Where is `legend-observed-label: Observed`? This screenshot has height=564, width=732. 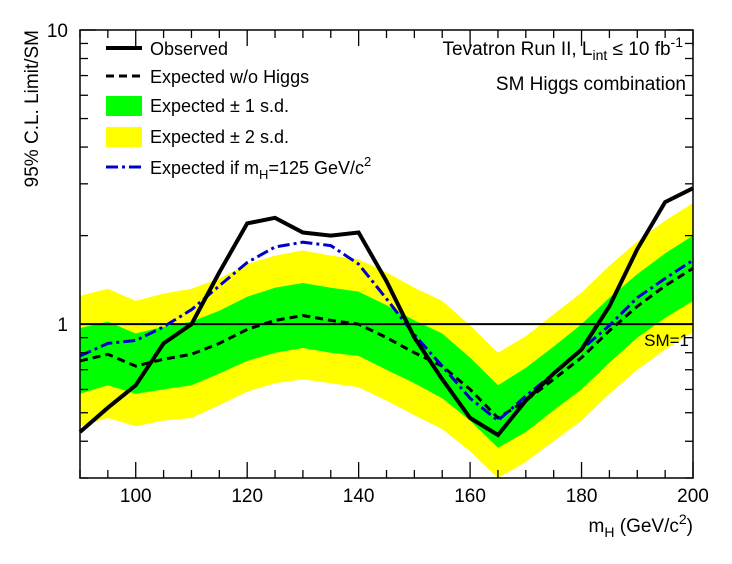 legend-observed-label: Observed is located at coordinates (189, 49).